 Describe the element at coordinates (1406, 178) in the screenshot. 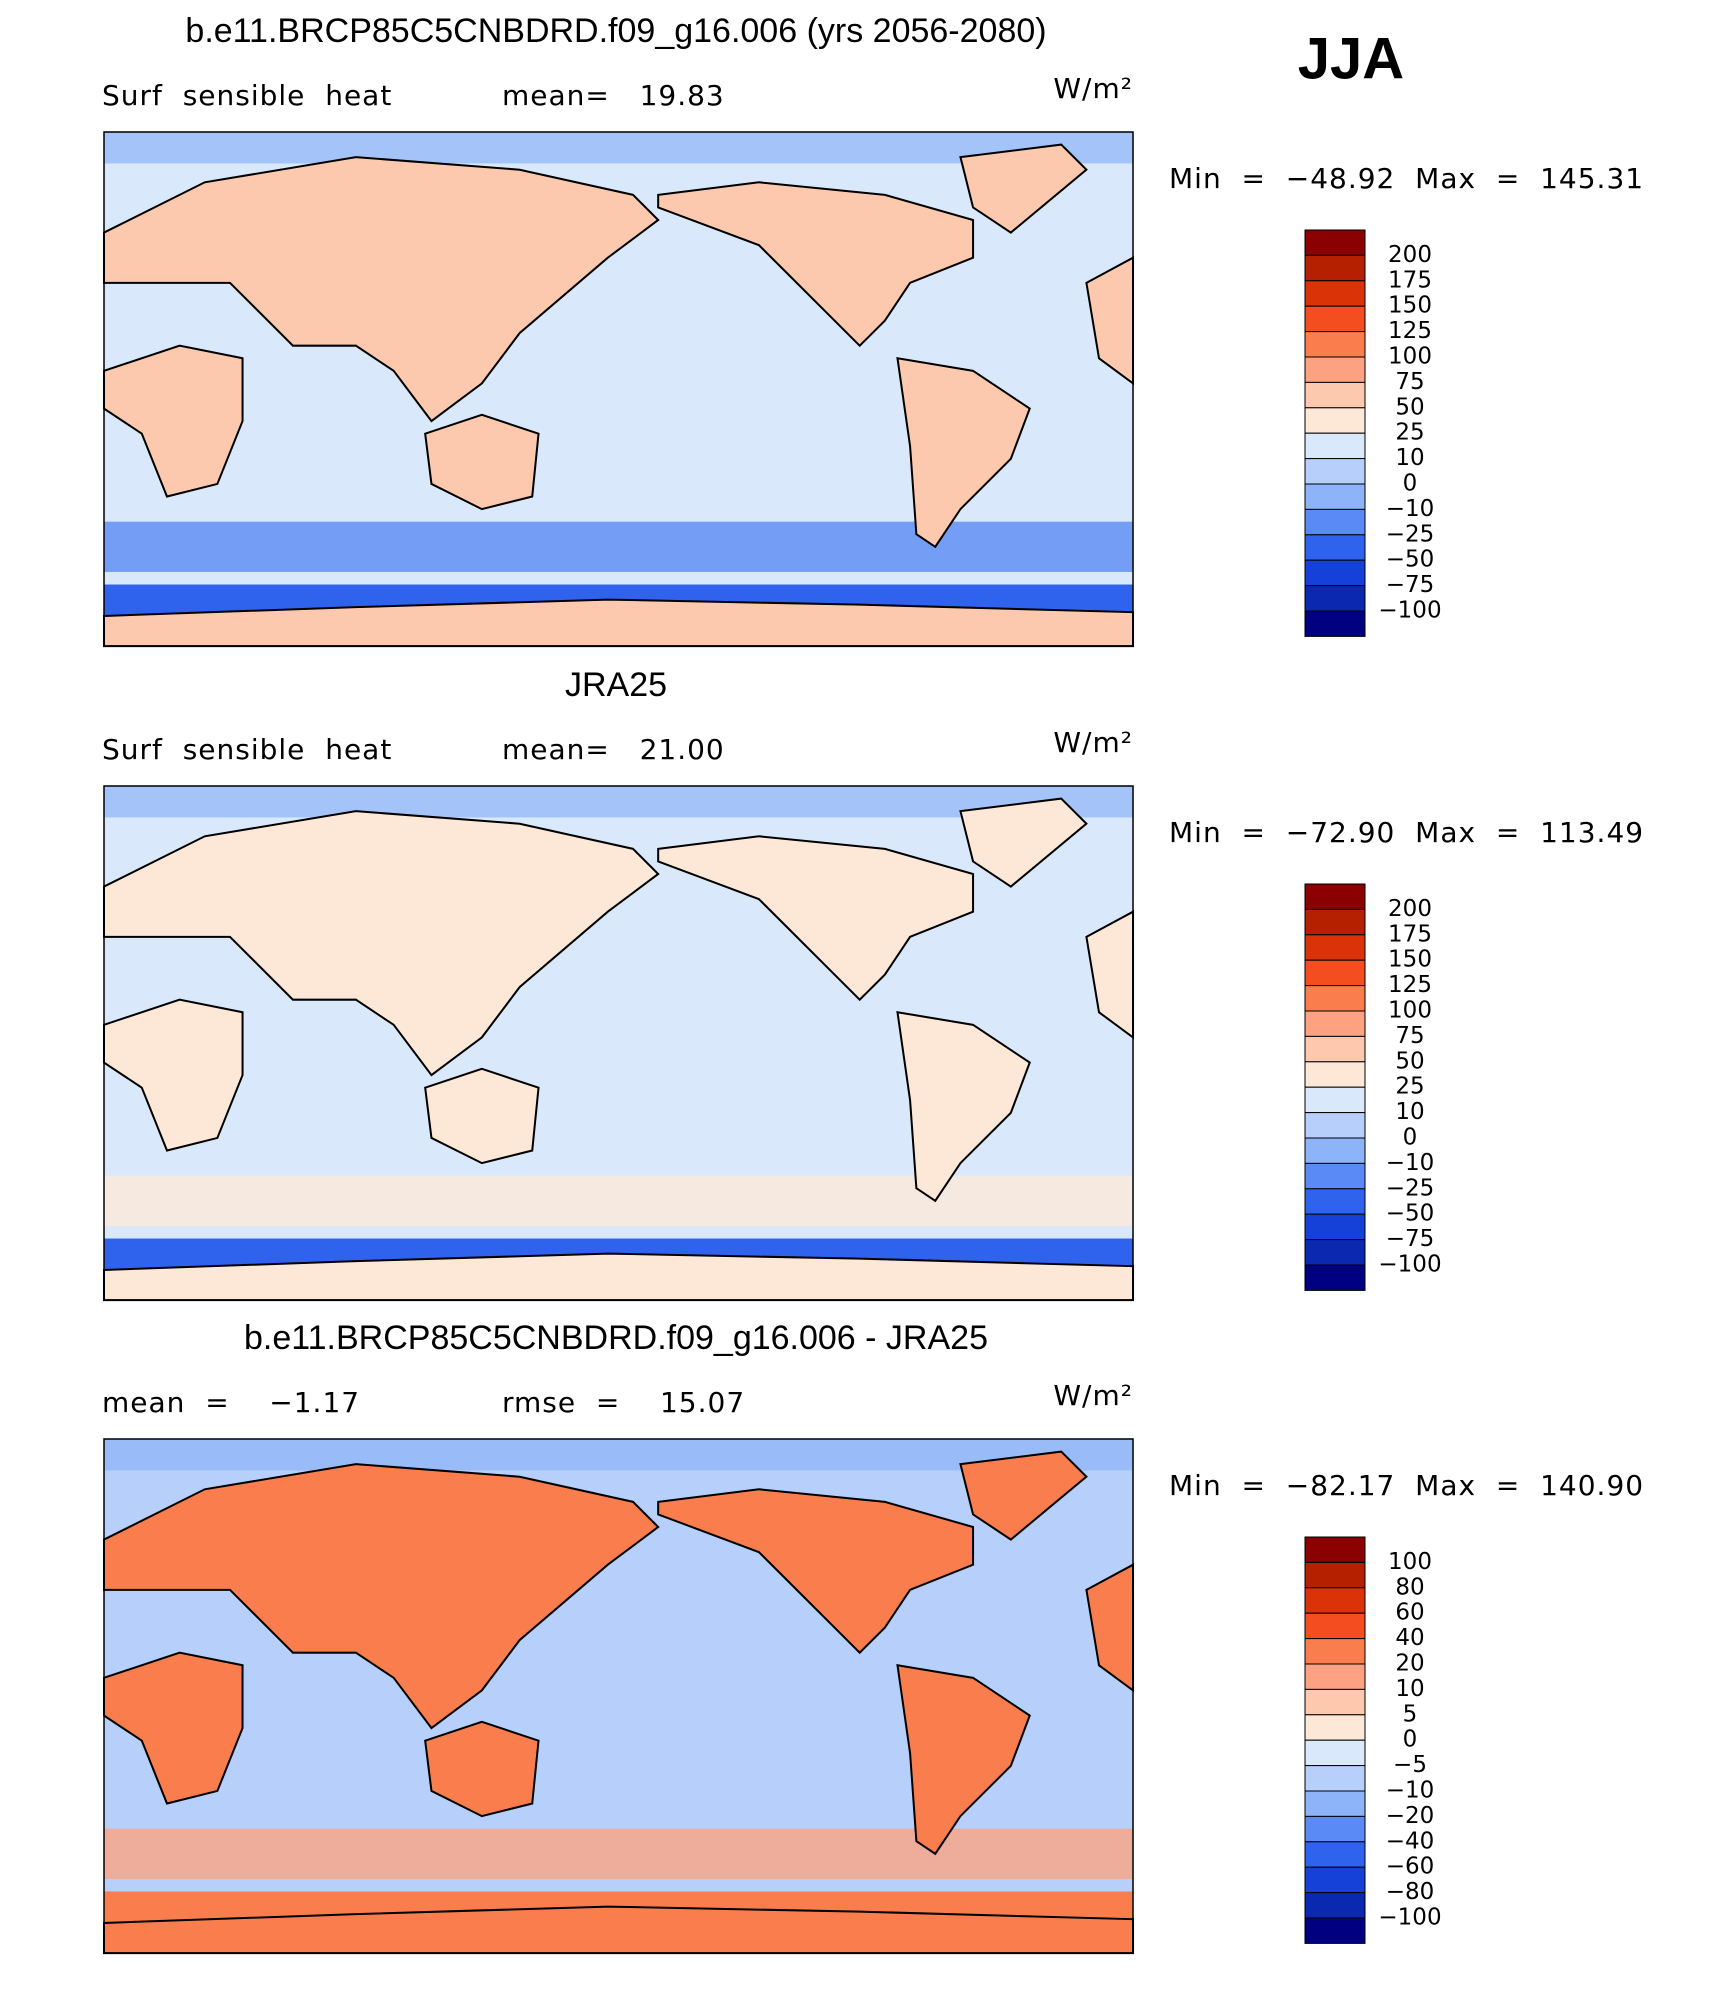

I see `min-max: Min = −48.92 Max = 145.31` at that location.